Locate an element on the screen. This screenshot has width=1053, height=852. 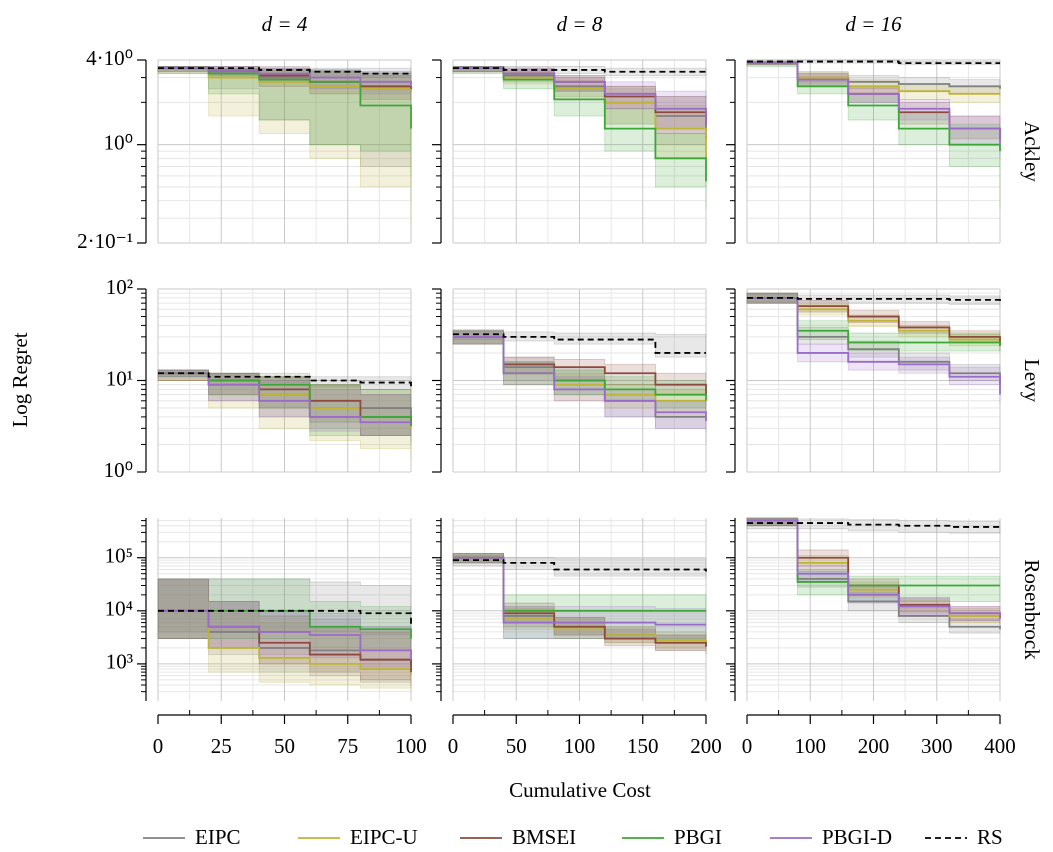
legend-label: RS is located at coordinates (990, 837).